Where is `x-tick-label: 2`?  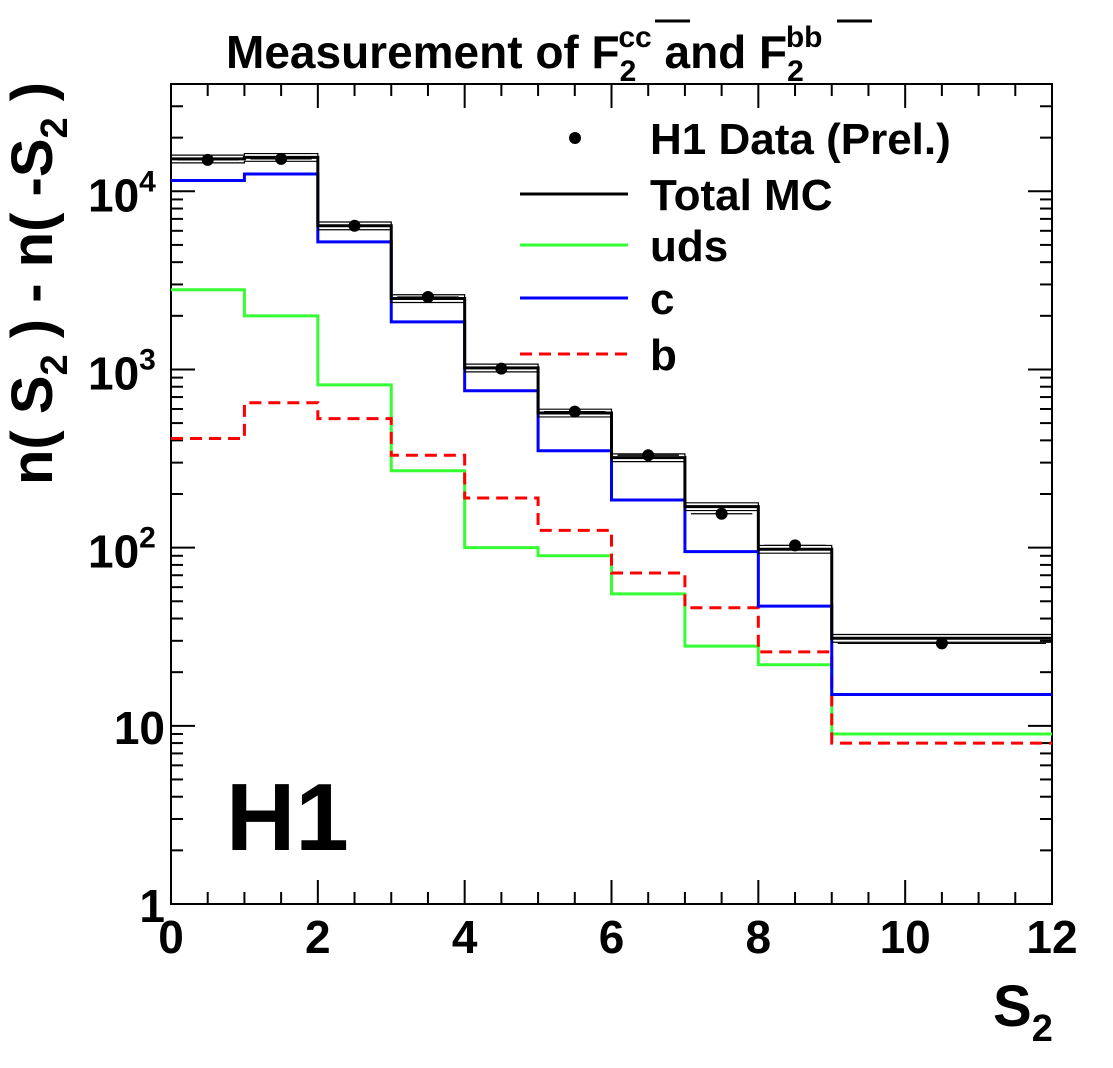
x-tick-label: 2 is located at coordinates (318, 937).